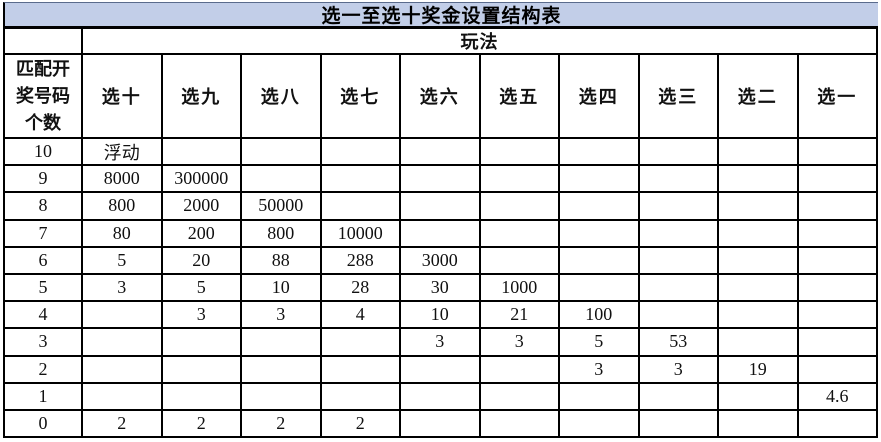 This screenshot has width=881, height=442. Describe the element at coordinates (44, 424) in the screenshot. I see `match-count-label-0: 0` at that location.